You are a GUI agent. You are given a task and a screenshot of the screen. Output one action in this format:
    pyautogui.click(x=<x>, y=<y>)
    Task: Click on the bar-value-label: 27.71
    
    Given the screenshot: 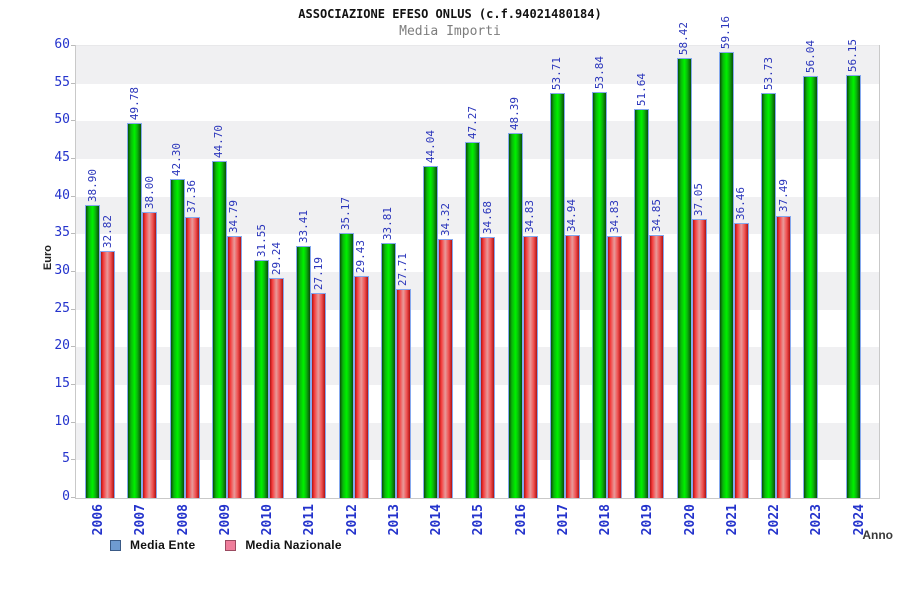 What is the action you would take?
    pyautogui.click(x=403, y=270)
    